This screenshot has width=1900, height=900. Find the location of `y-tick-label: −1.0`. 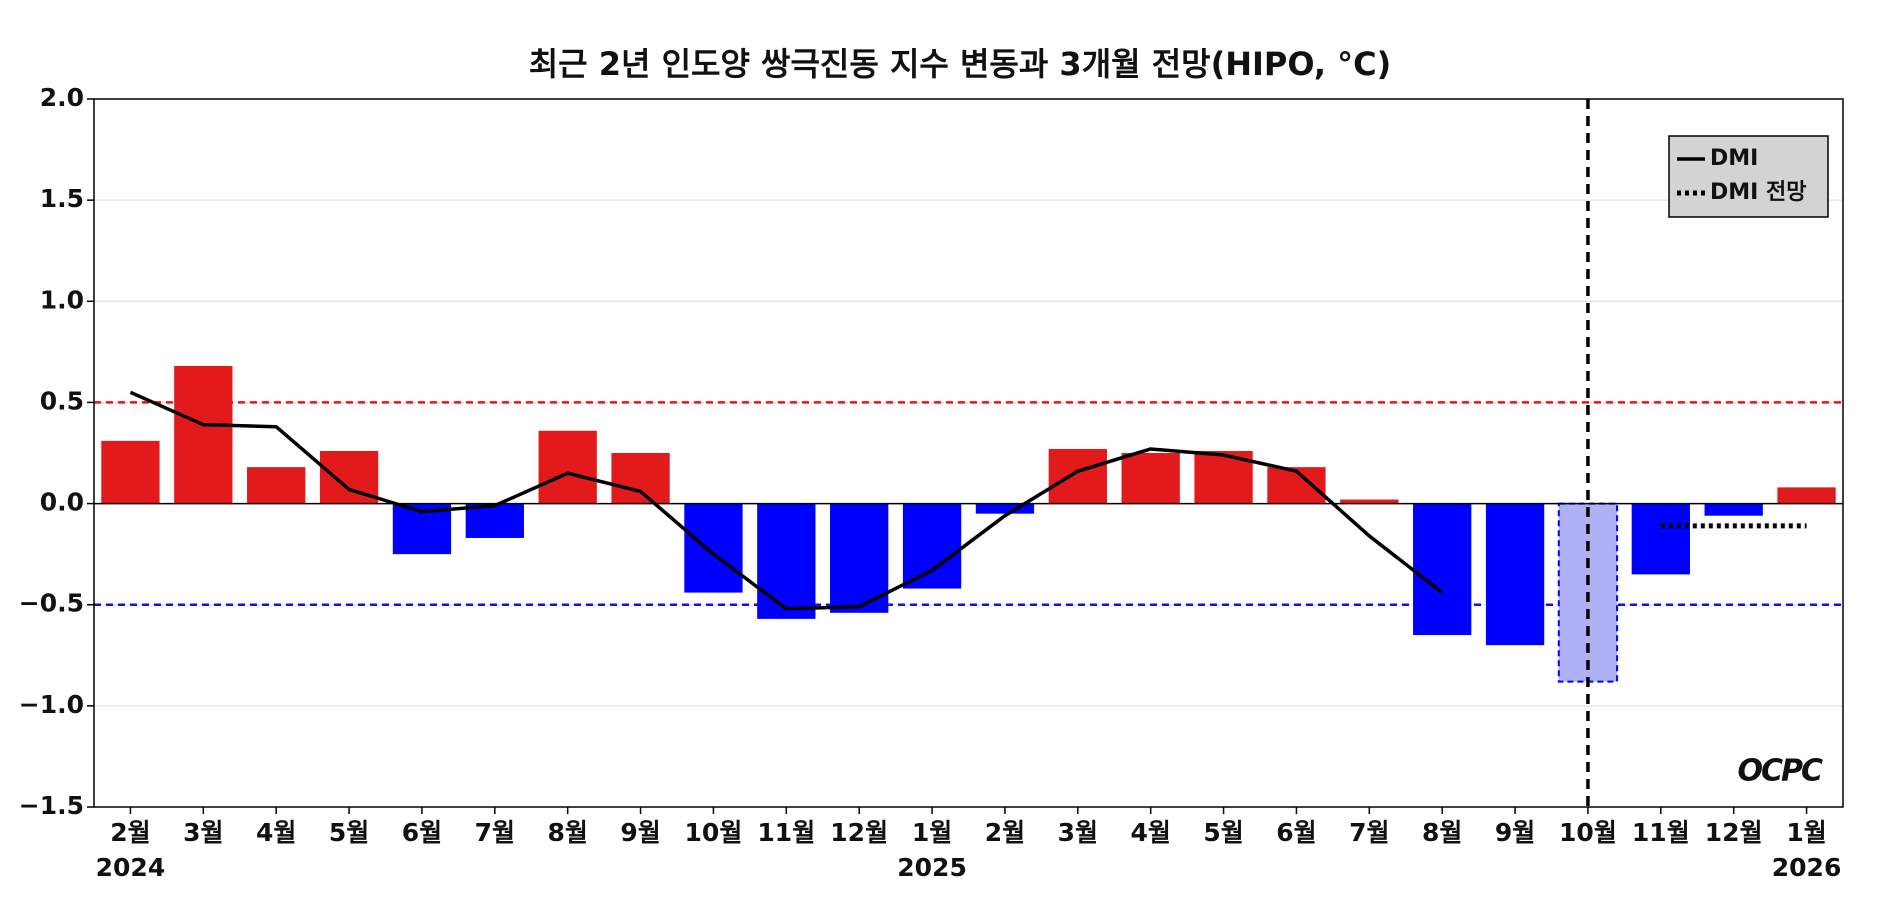

y-tick-label: −1.0 is located at coordinates (51, 704).